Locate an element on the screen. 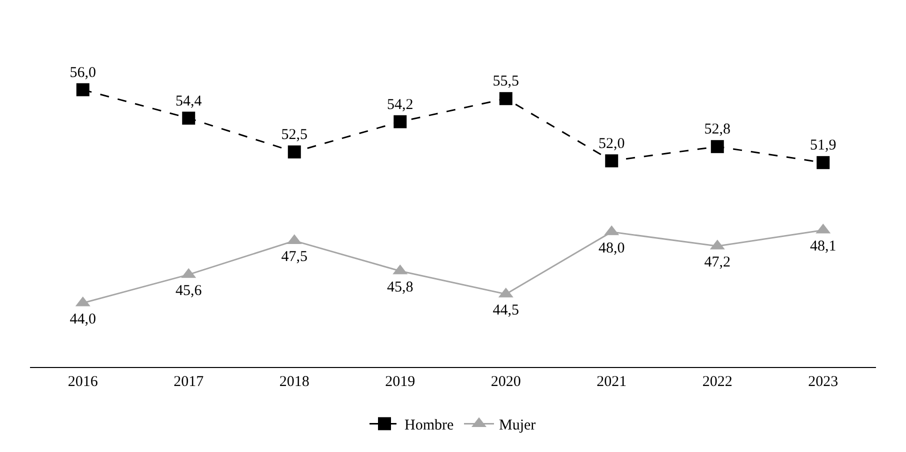 This screenshot has width=906, height=452. x-tick-label: 2021 is located at coordinates (611, 382).